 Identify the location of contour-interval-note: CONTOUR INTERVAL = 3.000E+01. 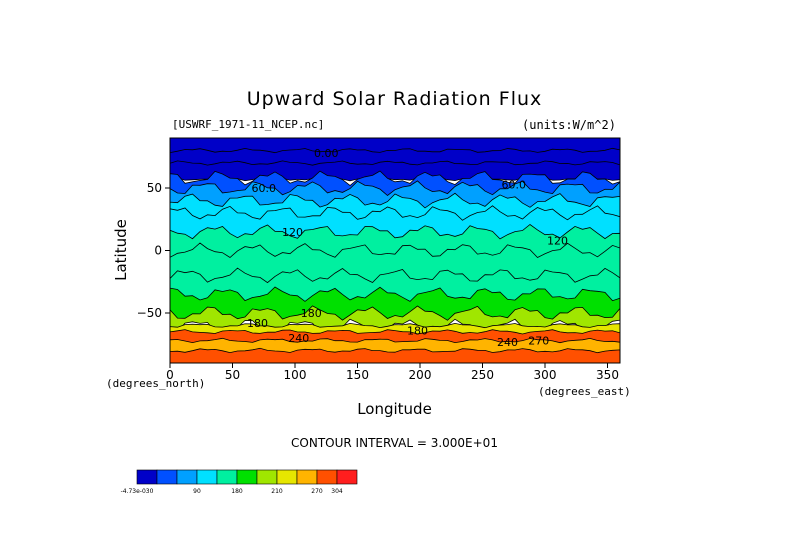
(394, 443).